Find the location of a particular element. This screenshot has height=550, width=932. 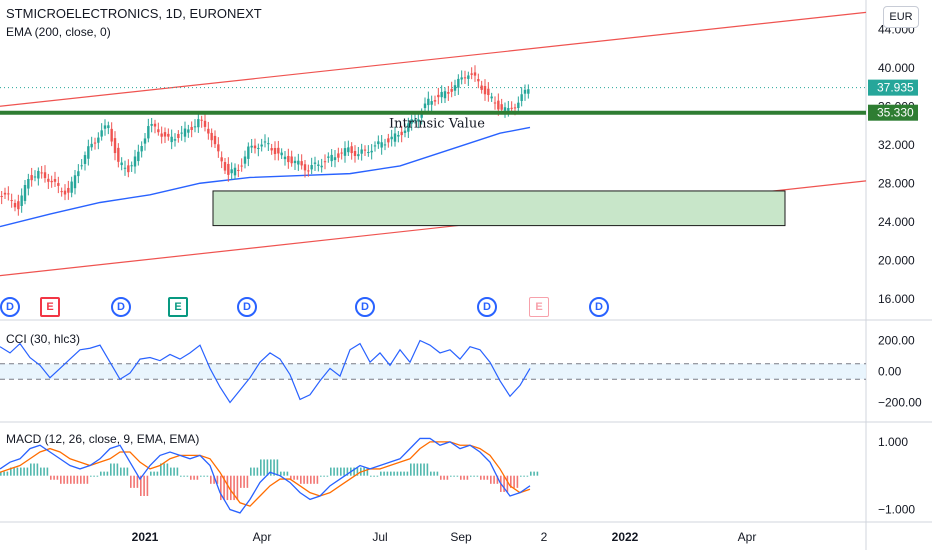

cci-tick-label: −200.00 is located at coordinates (900, 403).